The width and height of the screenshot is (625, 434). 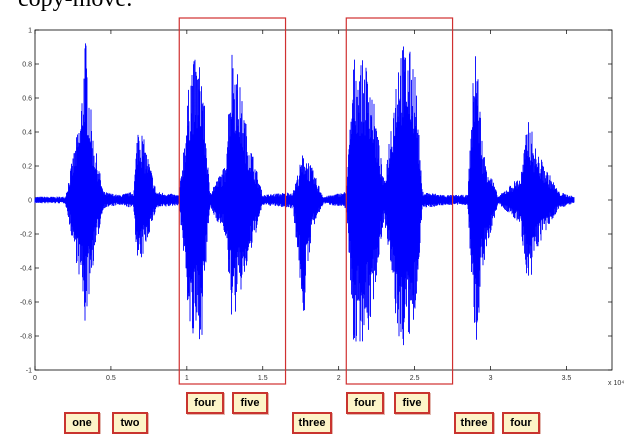 I want to click on x-tick-label: 0, so click(x=35, y=378).